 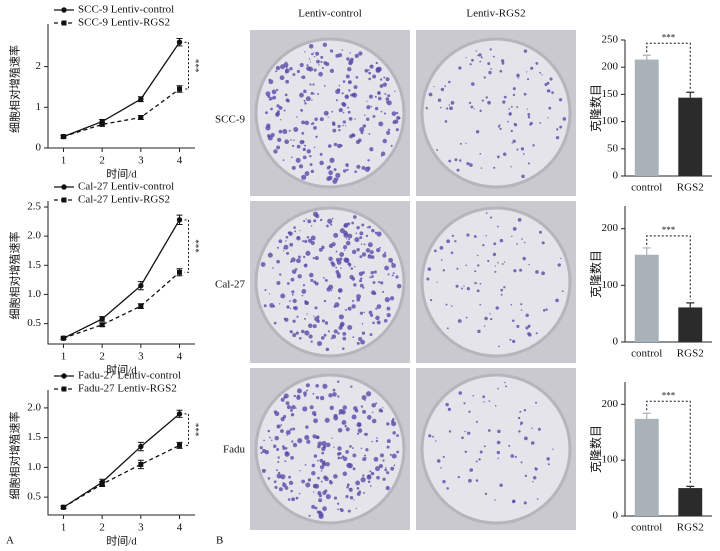 I want to click on significance-bracket, so click(x=187, y=65).